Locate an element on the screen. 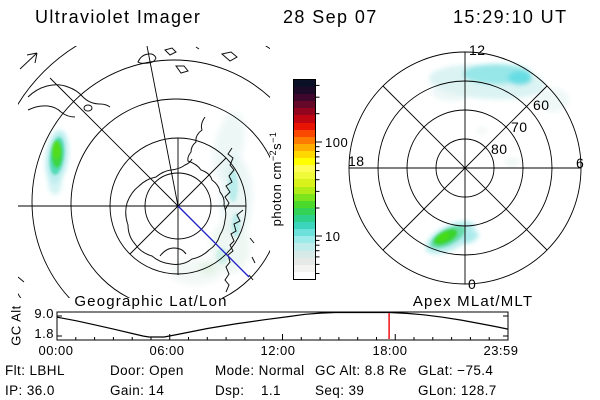 The width and height of the screenshot is (600, 400). gc-alt-curve is located at coordinates (282, 324).